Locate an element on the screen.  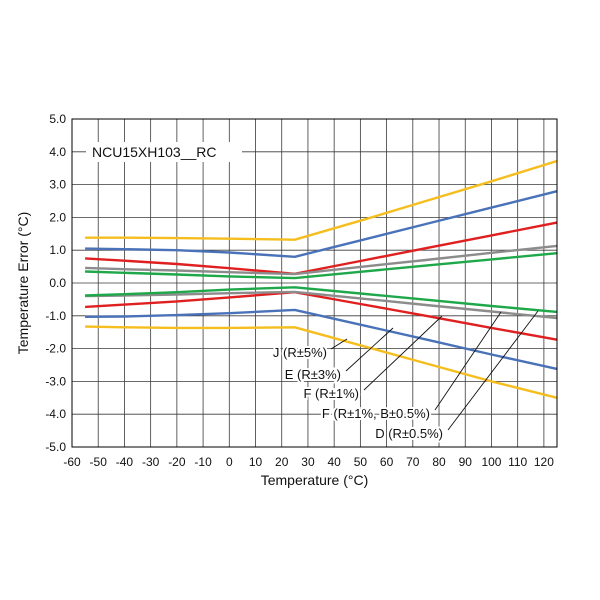
series-annotation-label: J (R±5%) is located at coordinates (300, 352).